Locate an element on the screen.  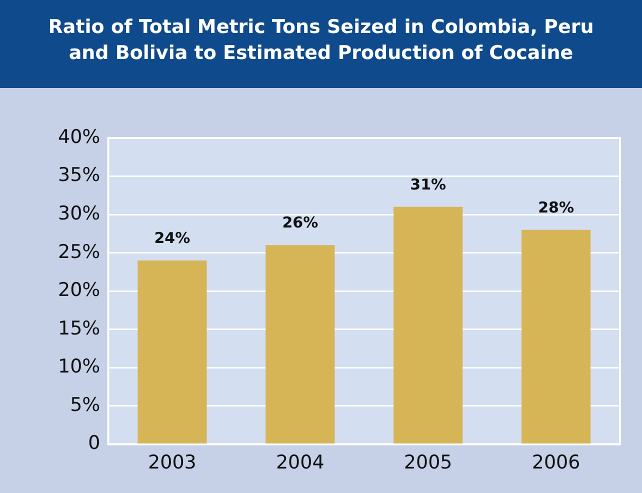
y-tick-label: 20% is located at coordinates (79, 290).